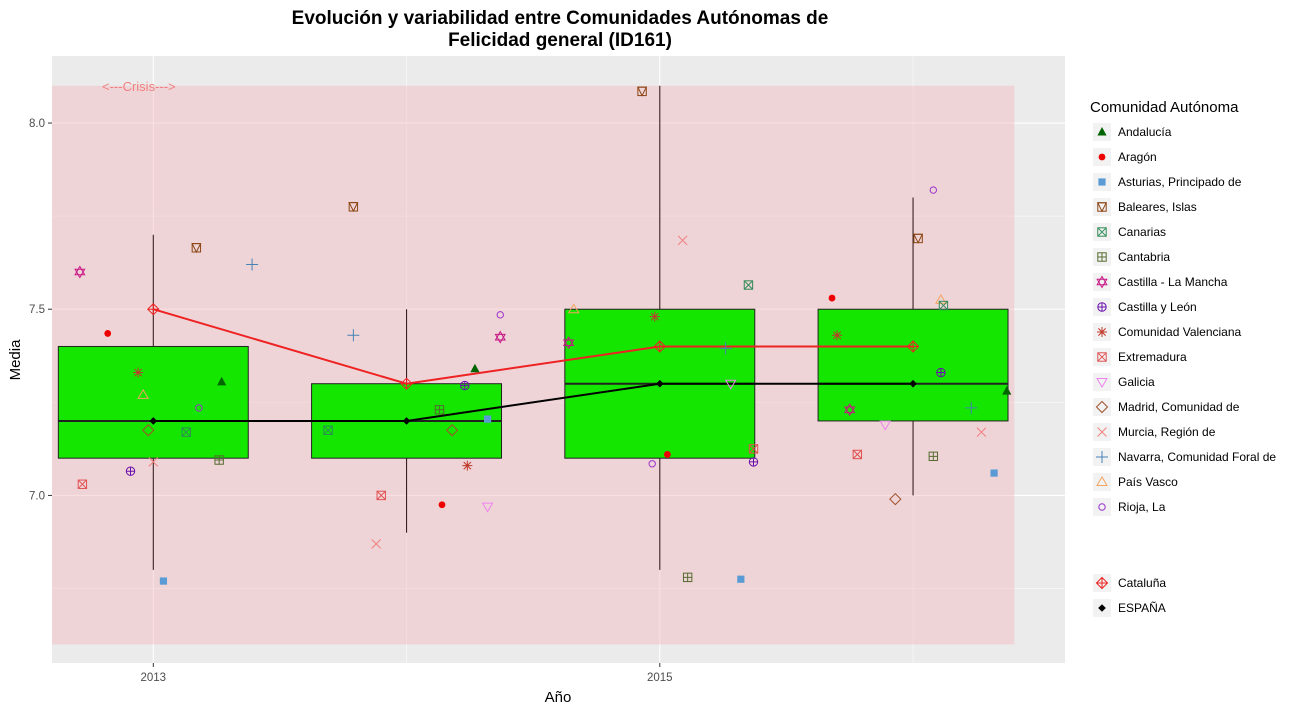 The image size is (1299, 710). Describe the element at coordinates (1148, 482) in the screenshot. I see `legend-label: País Vasco` at that location.